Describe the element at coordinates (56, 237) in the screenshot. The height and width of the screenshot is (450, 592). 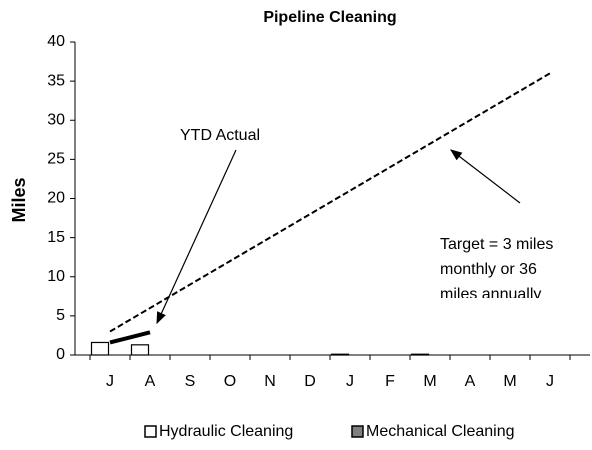
I see `y-tick-label: 15` at that location.